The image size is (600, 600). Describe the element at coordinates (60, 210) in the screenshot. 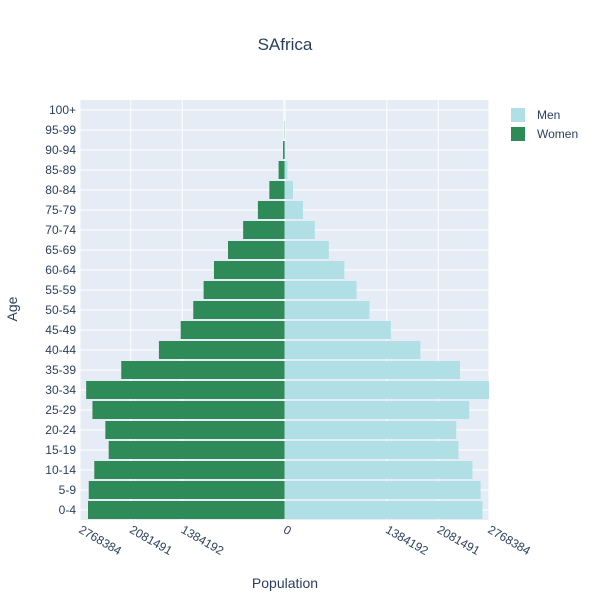

I see `y-tick-label: 75-79` at that location.